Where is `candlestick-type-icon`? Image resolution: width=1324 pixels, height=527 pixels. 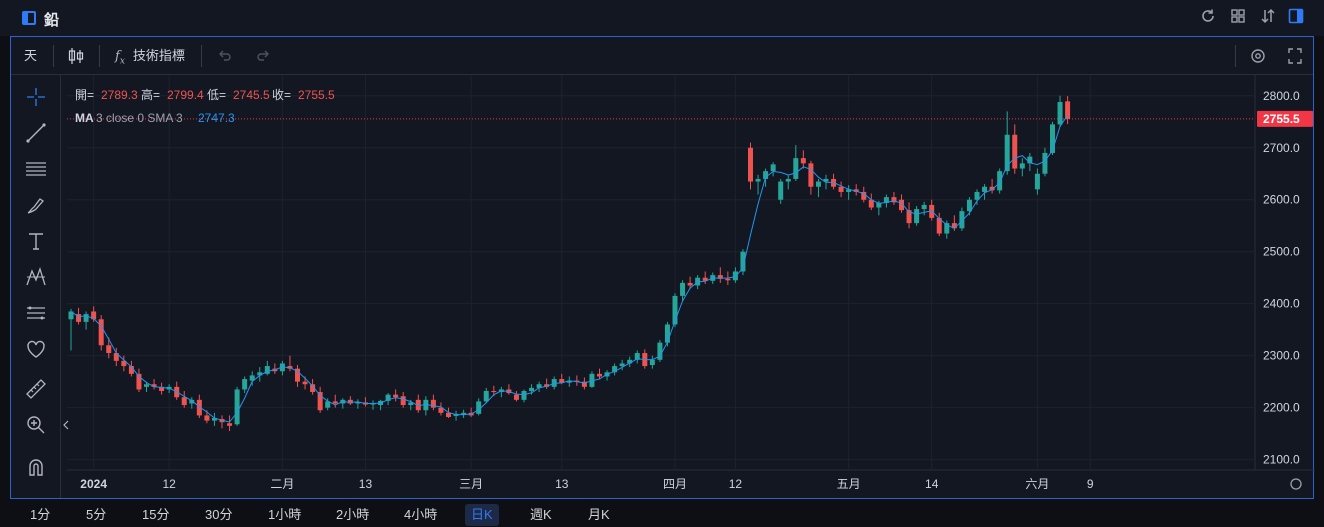 candlestick-type-icon is located at coordinates (76, 56).